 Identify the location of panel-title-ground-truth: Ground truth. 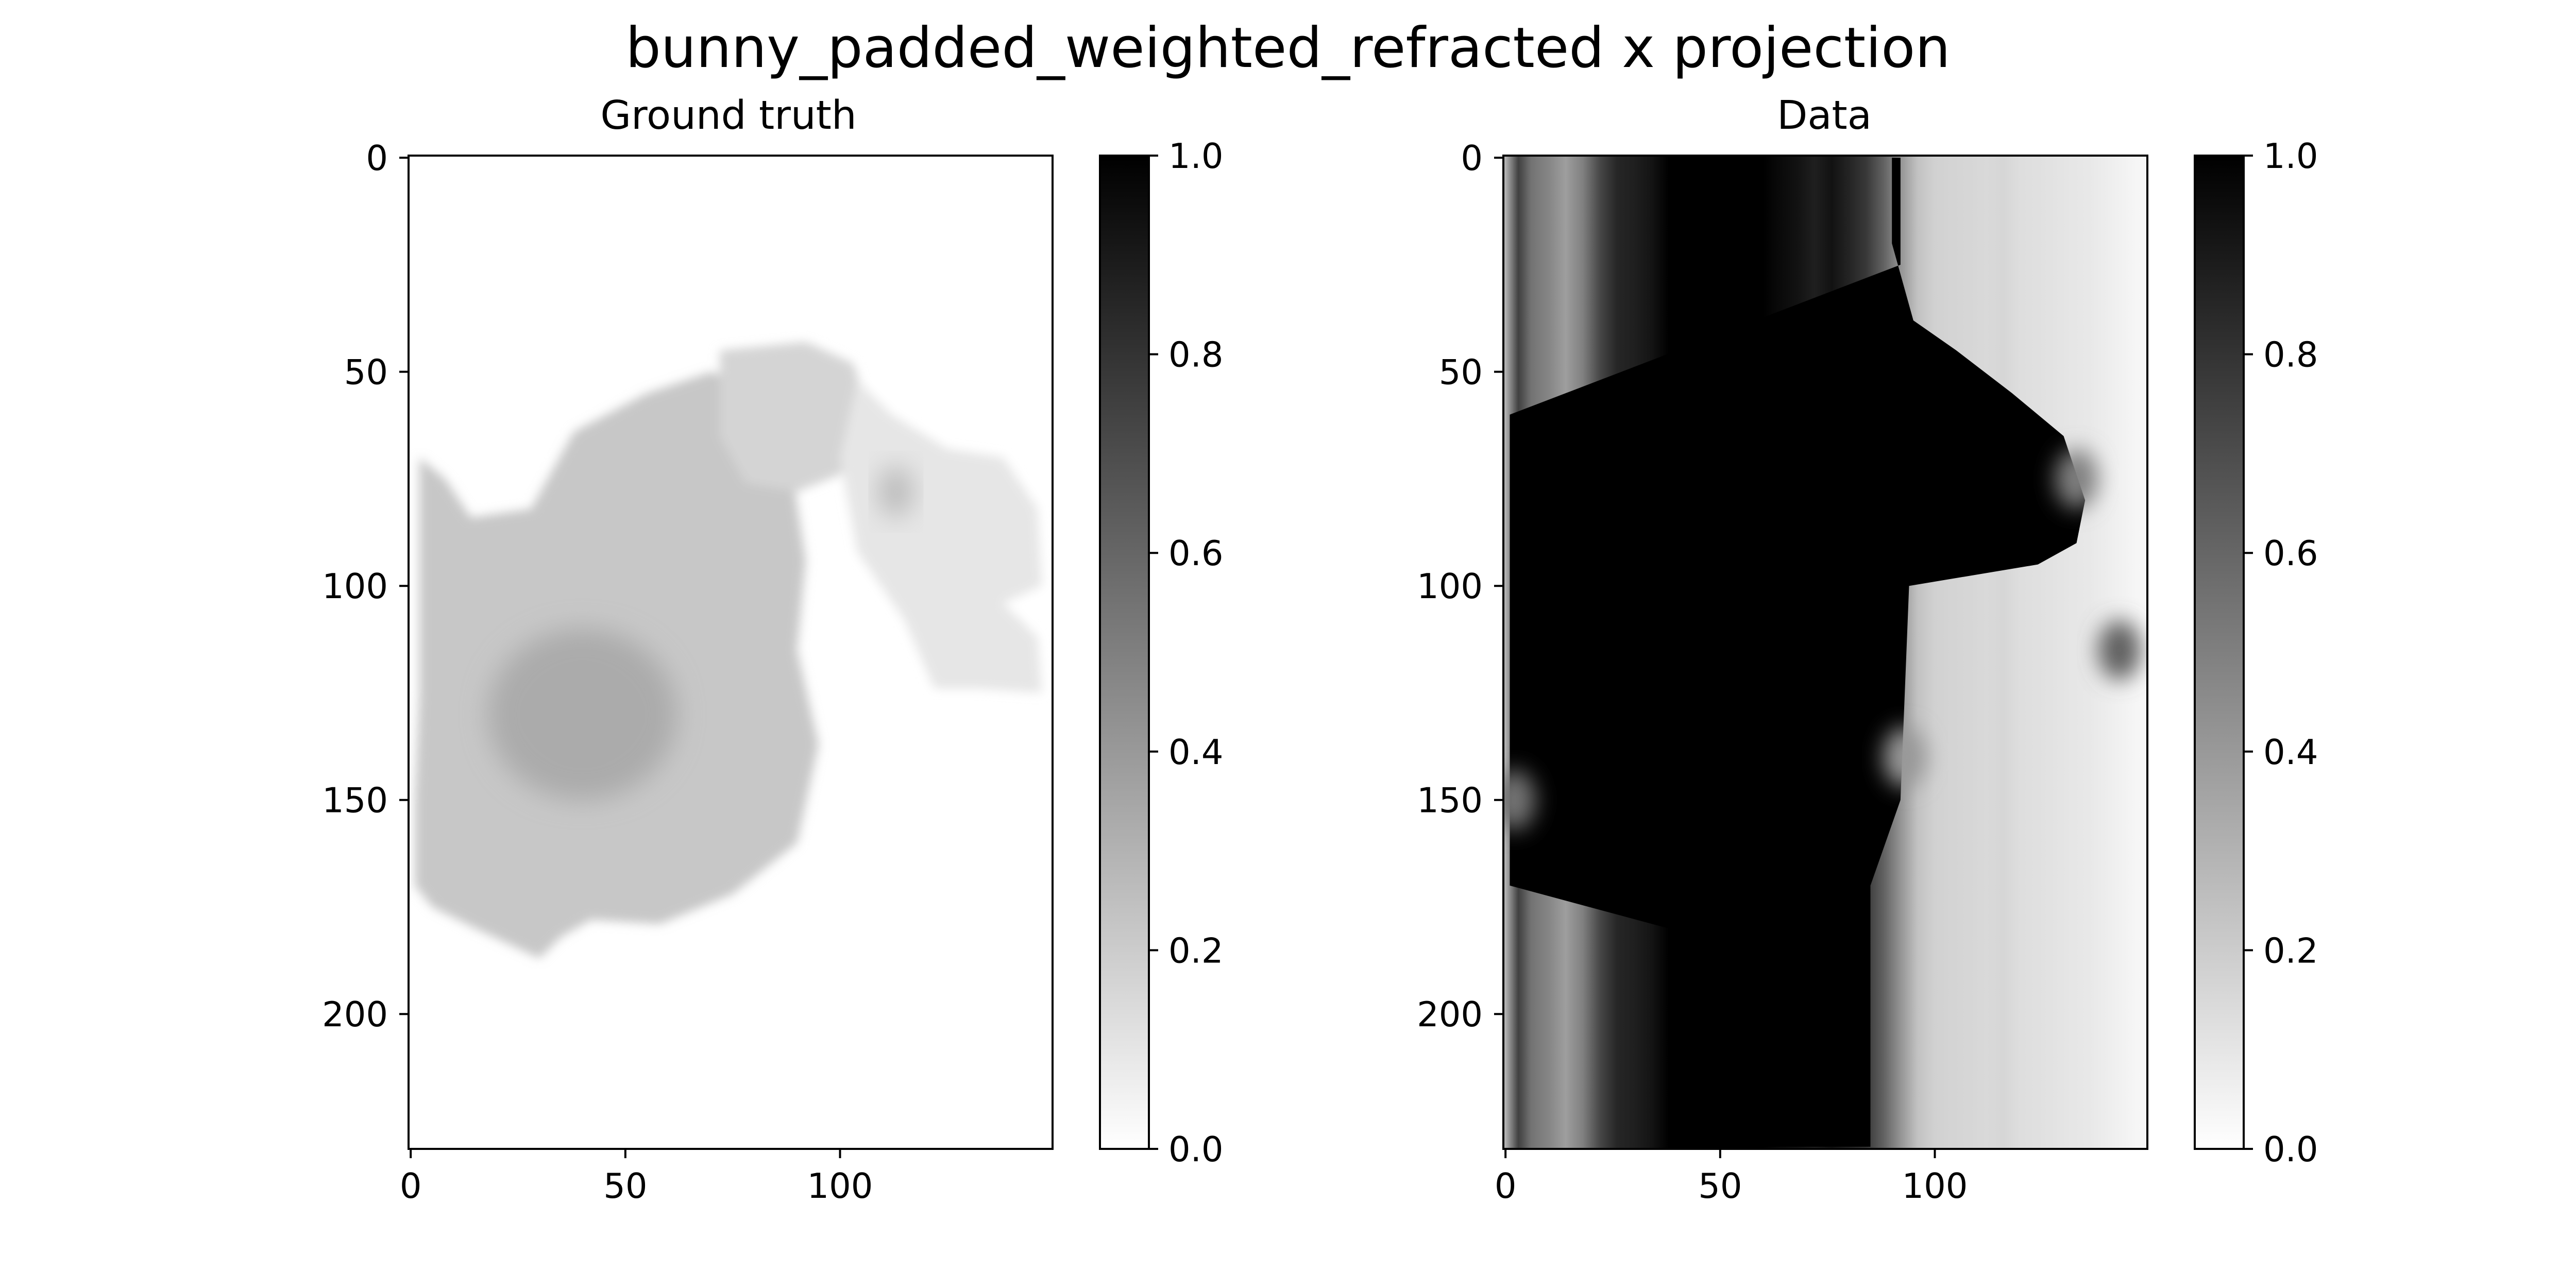
(728, 116).